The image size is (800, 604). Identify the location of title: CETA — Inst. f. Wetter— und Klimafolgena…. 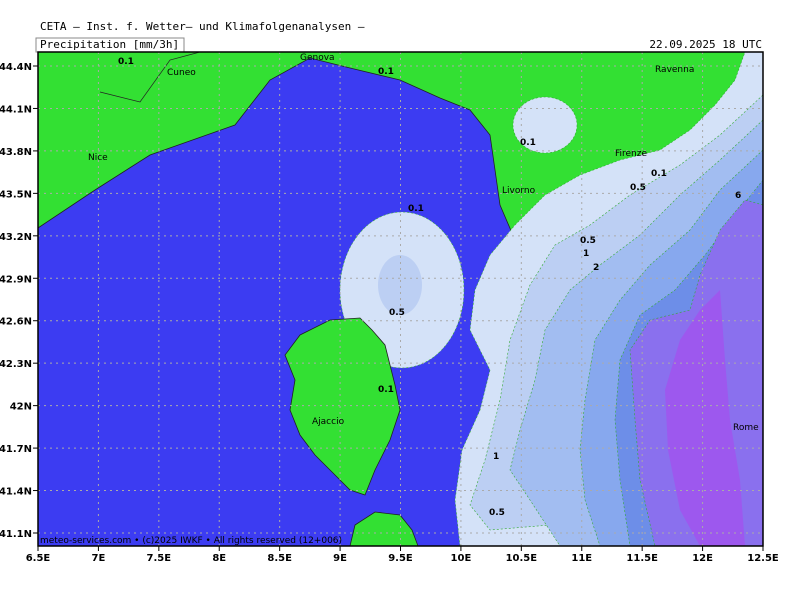
(202, 26).